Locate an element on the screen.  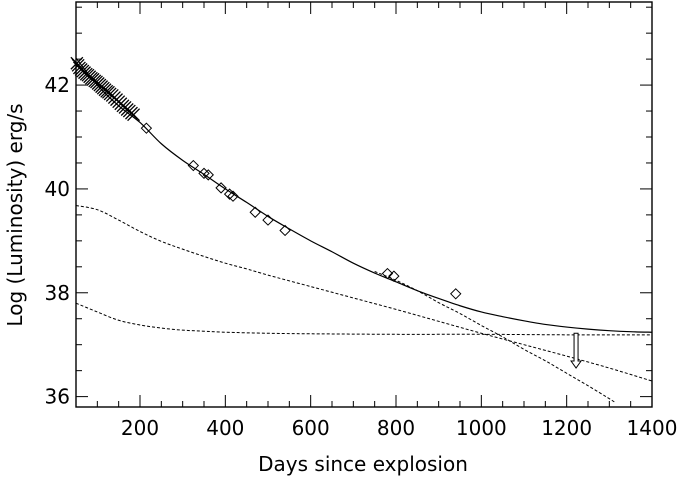
y-tick-label: 40 is located at coordinates (57, 189).